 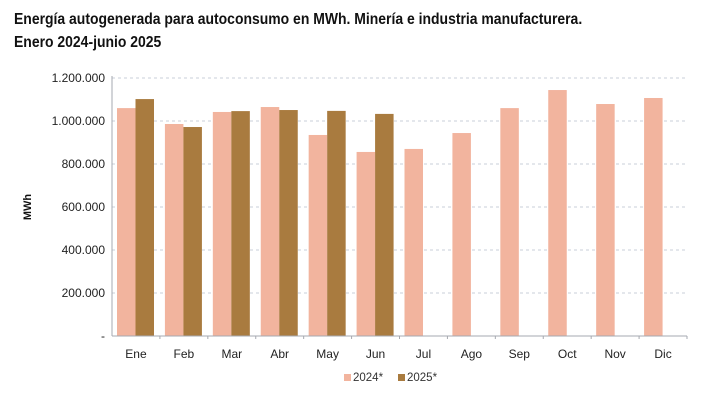 What do you see at coordinates (222, 223) in the screenshot?
I see `bar-2024-mar` at bounding box center [222, 223].